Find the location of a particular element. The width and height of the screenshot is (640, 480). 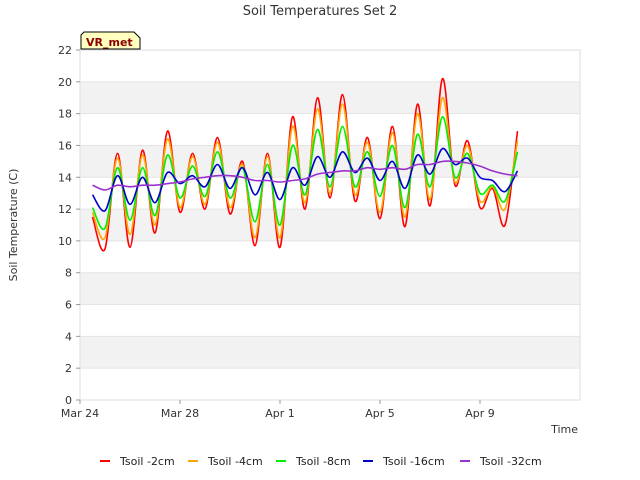

y-axis-label: Soil Temperature (C) is located at coordinates (13, 225).